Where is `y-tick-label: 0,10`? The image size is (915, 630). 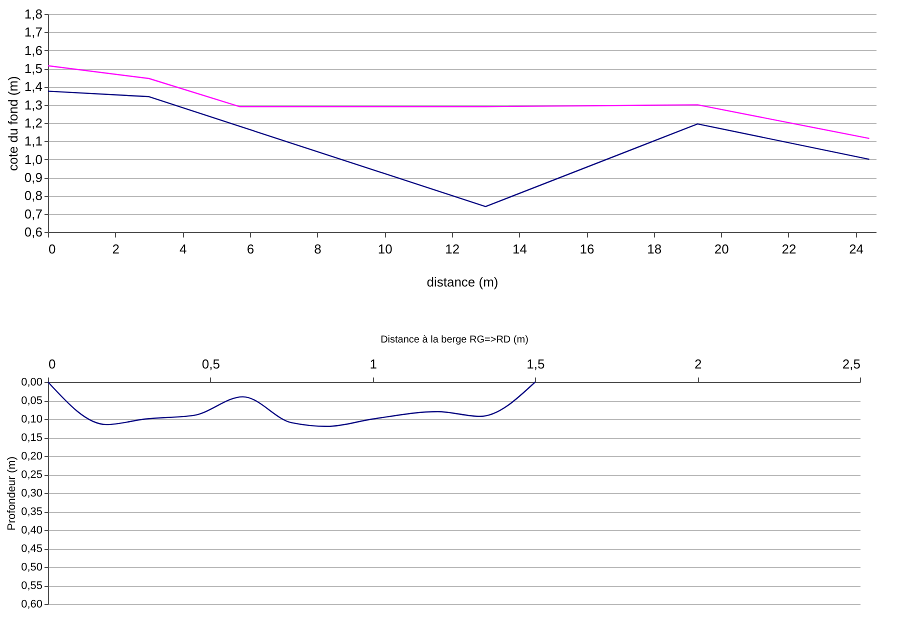 y-tick-label: 0,10 is located at coordinates (31, 420).